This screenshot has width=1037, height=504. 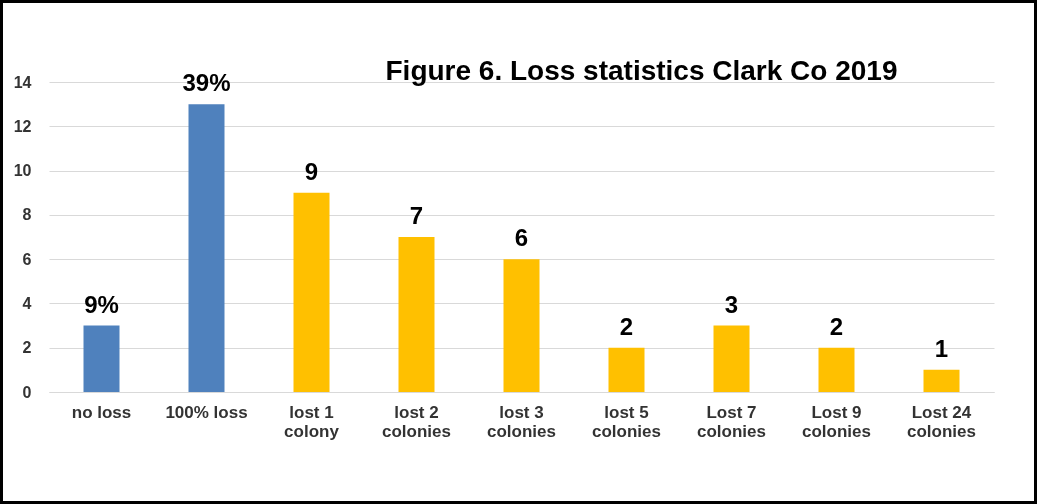 I want to click on y-tick-label: 6, so click(x=27, y=259).